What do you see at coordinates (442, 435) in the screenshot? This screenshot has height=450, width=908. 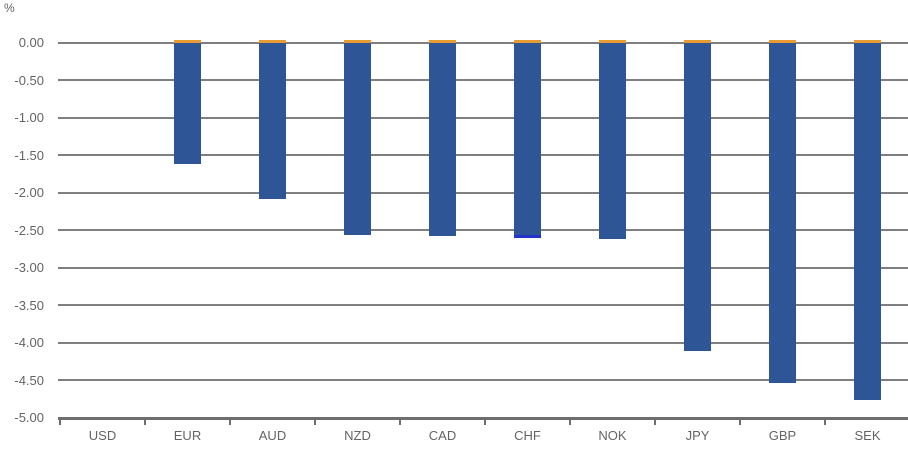 I see `x-category-label-cad: CAD` at bounding box center [442, 435].